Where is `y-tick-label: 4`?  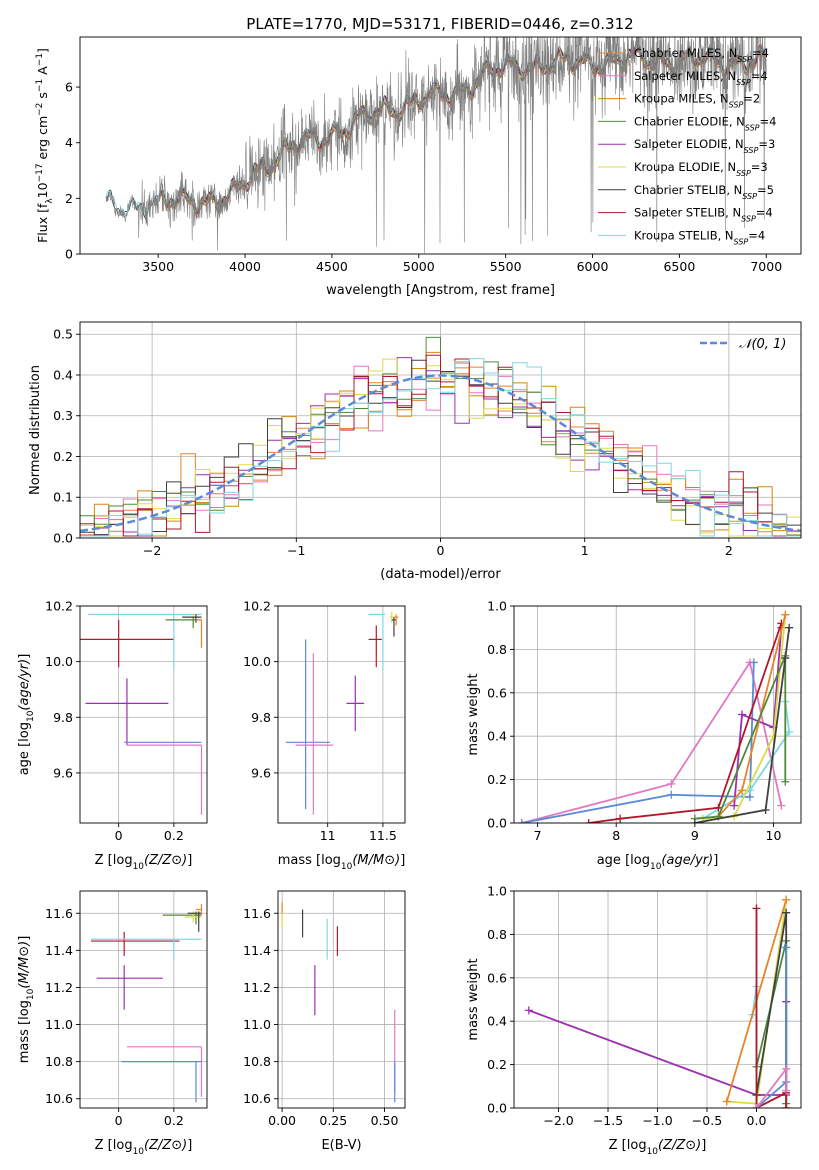 y-tick-label: 4 is located at coordinates (69, 142).